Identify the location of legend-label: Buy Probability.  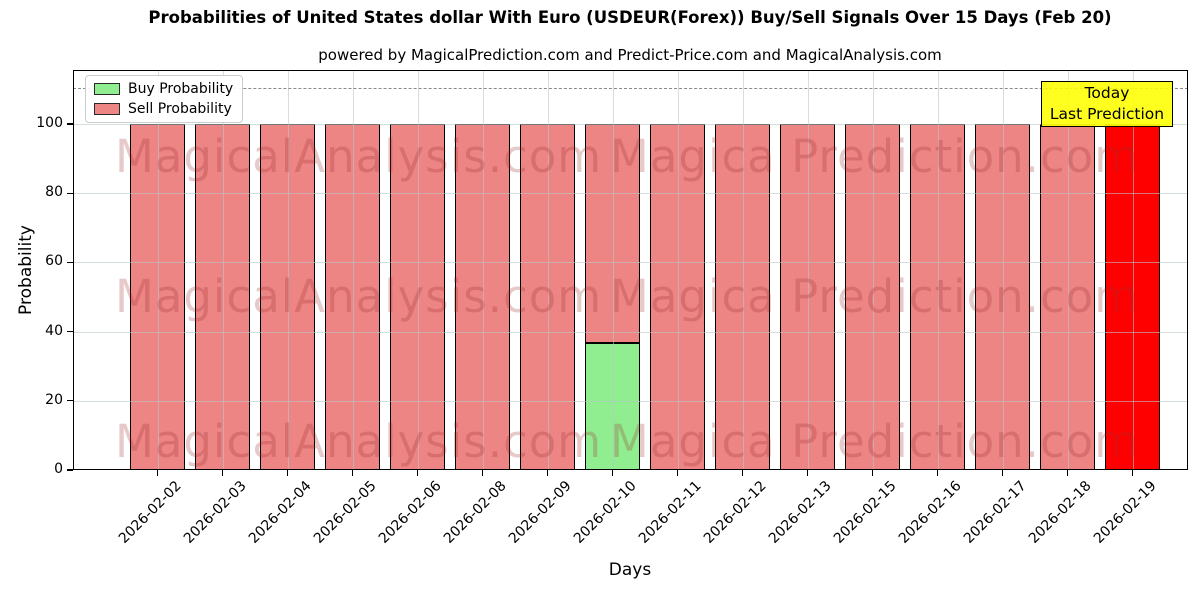
(181, 89).